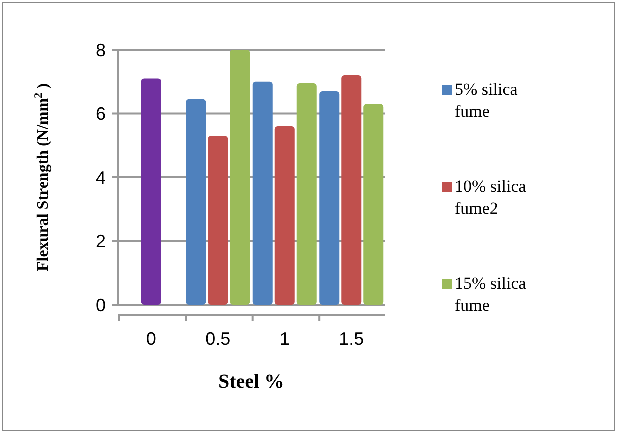  I want to click on x-tick-label: 0, so click(151, 339).